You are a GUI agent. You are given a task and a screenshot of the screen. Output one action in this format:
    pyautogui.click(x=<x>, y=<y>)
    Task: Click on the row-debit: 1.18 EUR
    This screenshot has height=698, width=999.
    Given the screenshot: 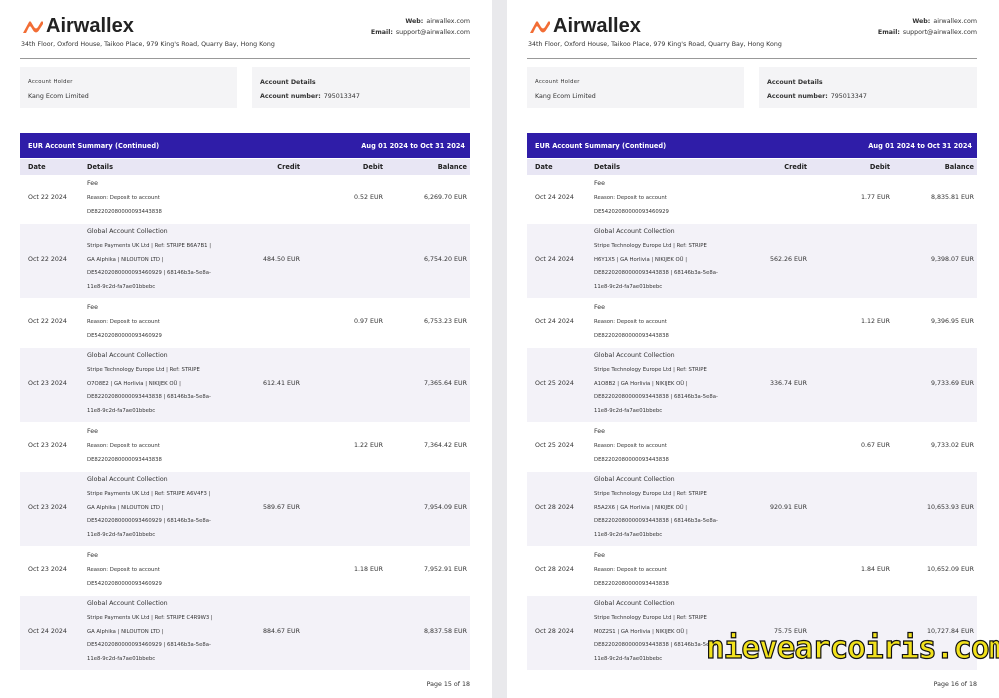 What is the action you would take?
    pyautogui.click(x=368, y=569)
    